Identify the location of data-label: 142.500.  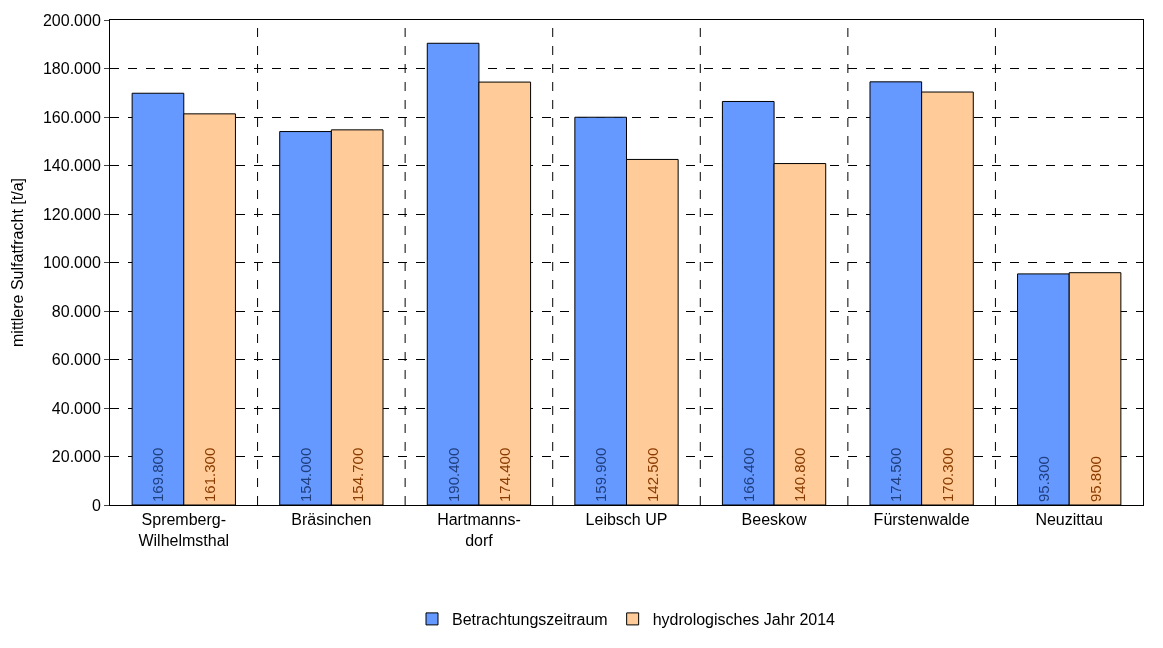
(652, 474).